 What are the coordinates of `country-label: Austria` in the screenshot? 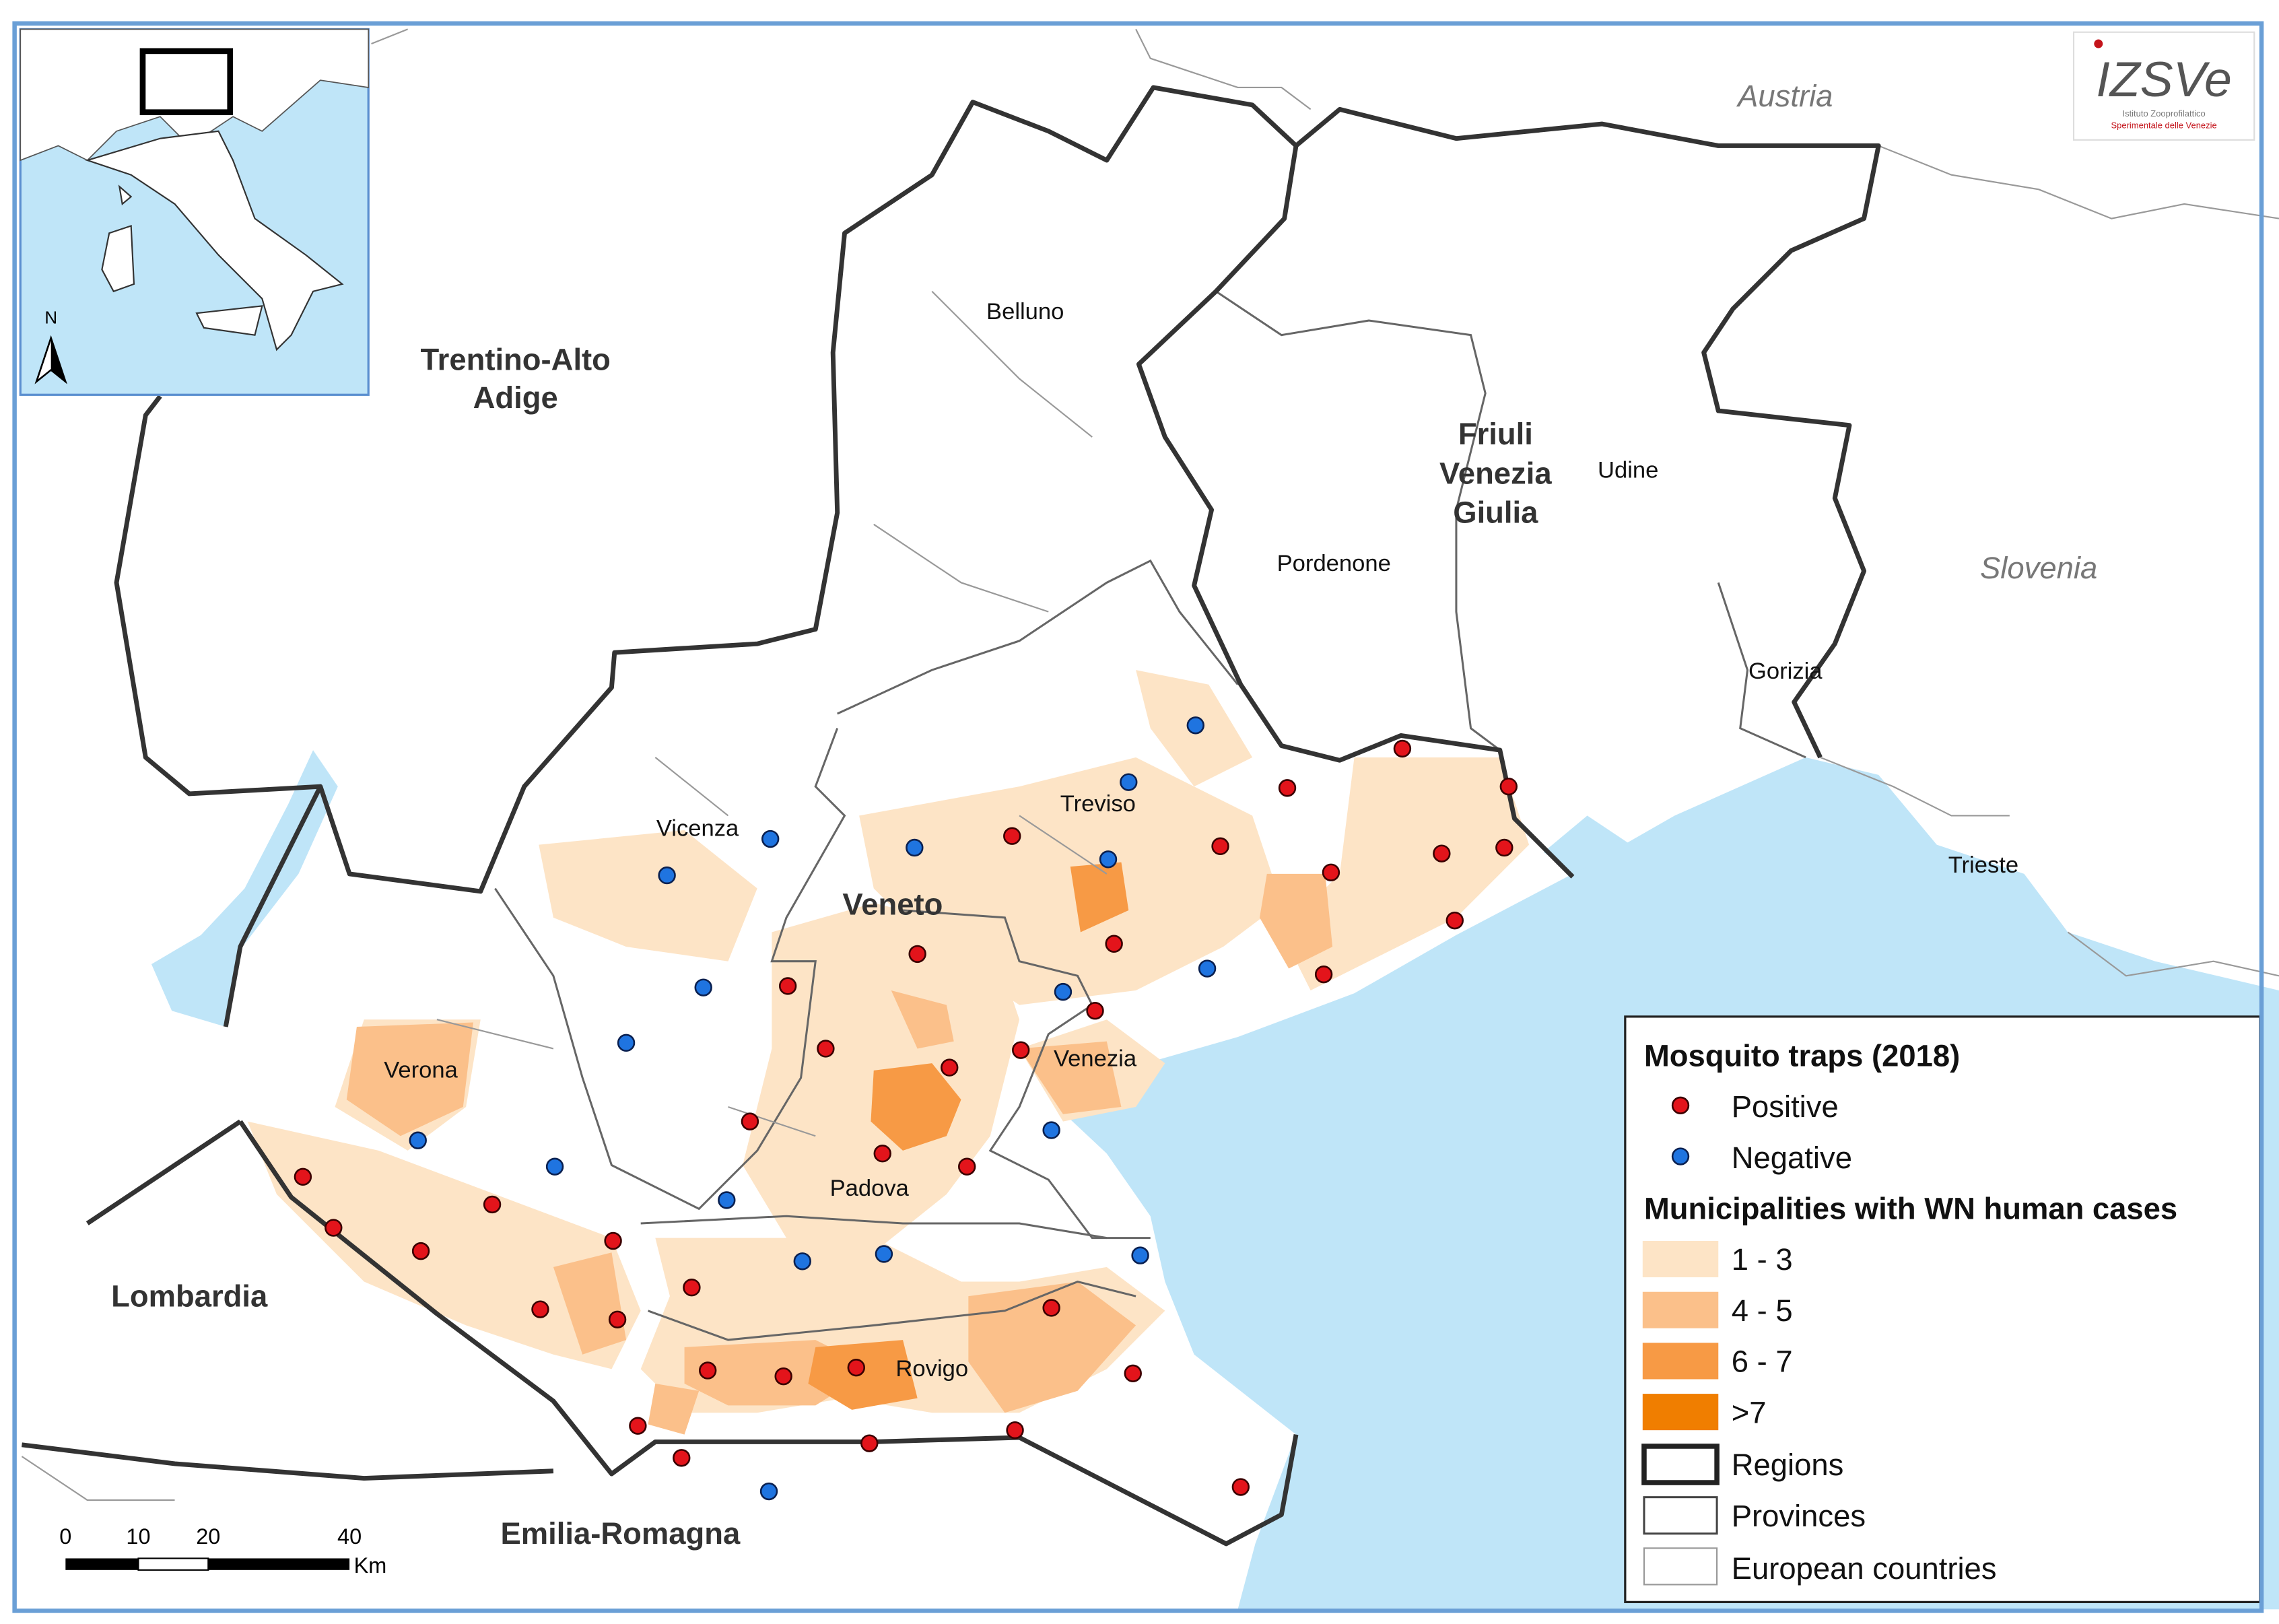 It's located at (1785, 96).